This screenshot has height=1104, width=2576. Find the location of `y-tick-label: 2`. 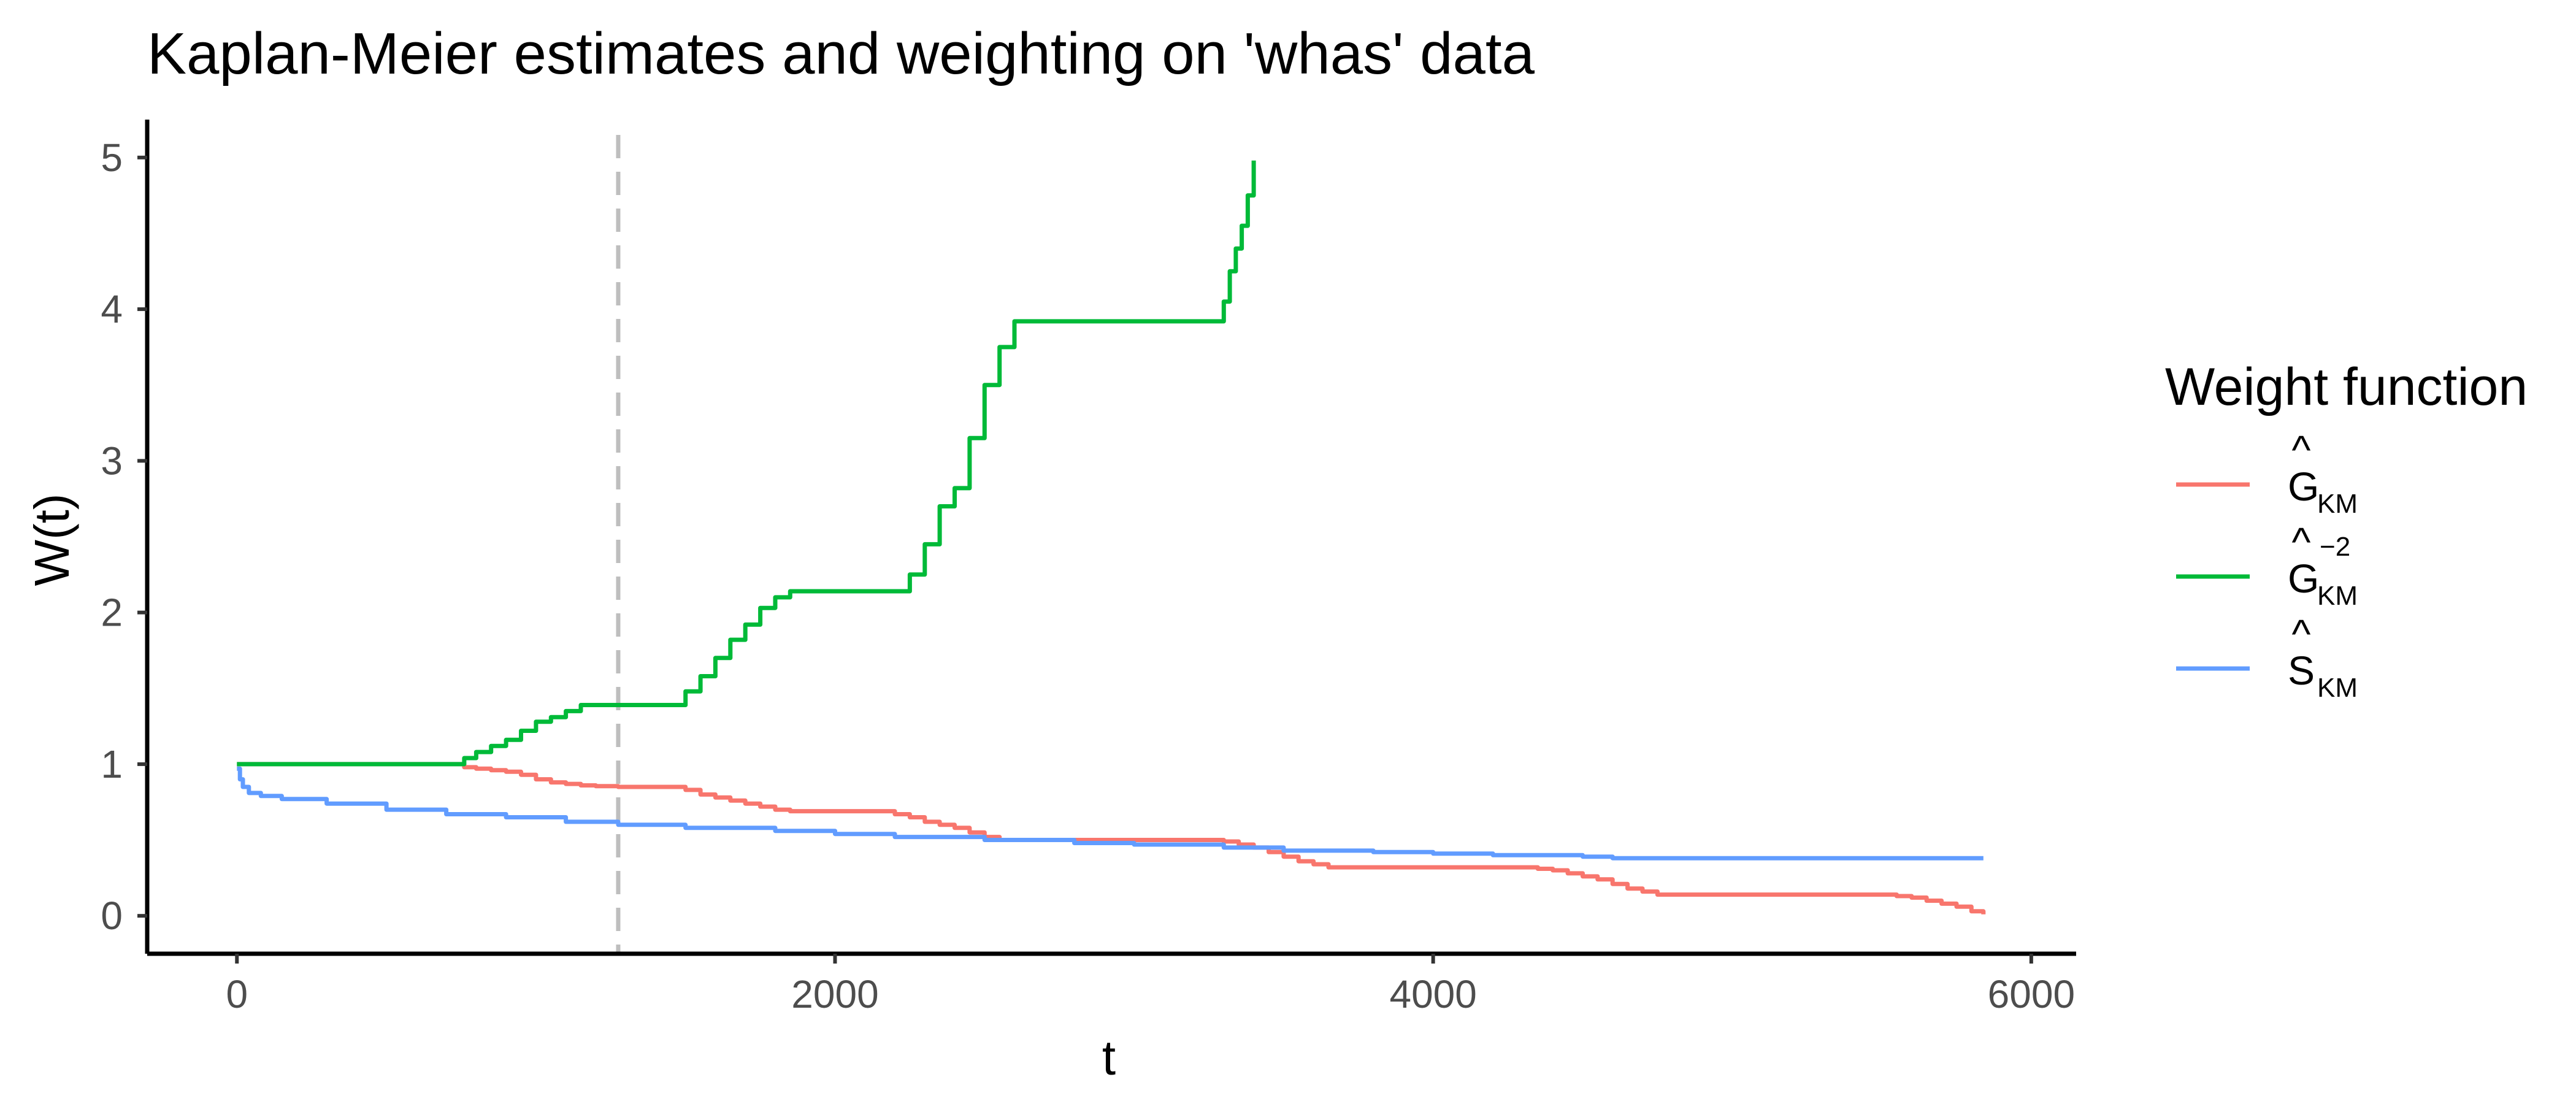

y-tick-label: 2 is located at coordinates (112, 613).